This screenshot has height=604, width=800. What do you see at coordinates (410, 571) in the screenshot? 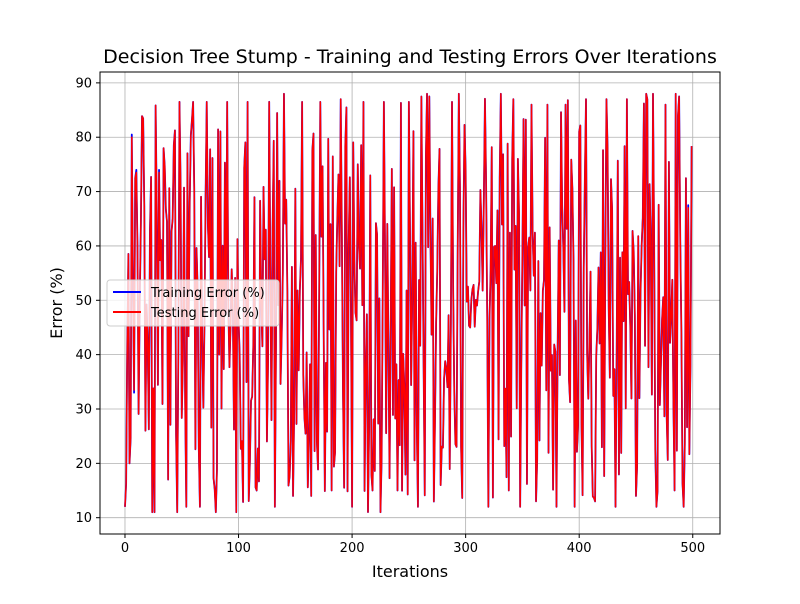
I see `x-axis-label: Iterations` at bounding box center [410, 571].